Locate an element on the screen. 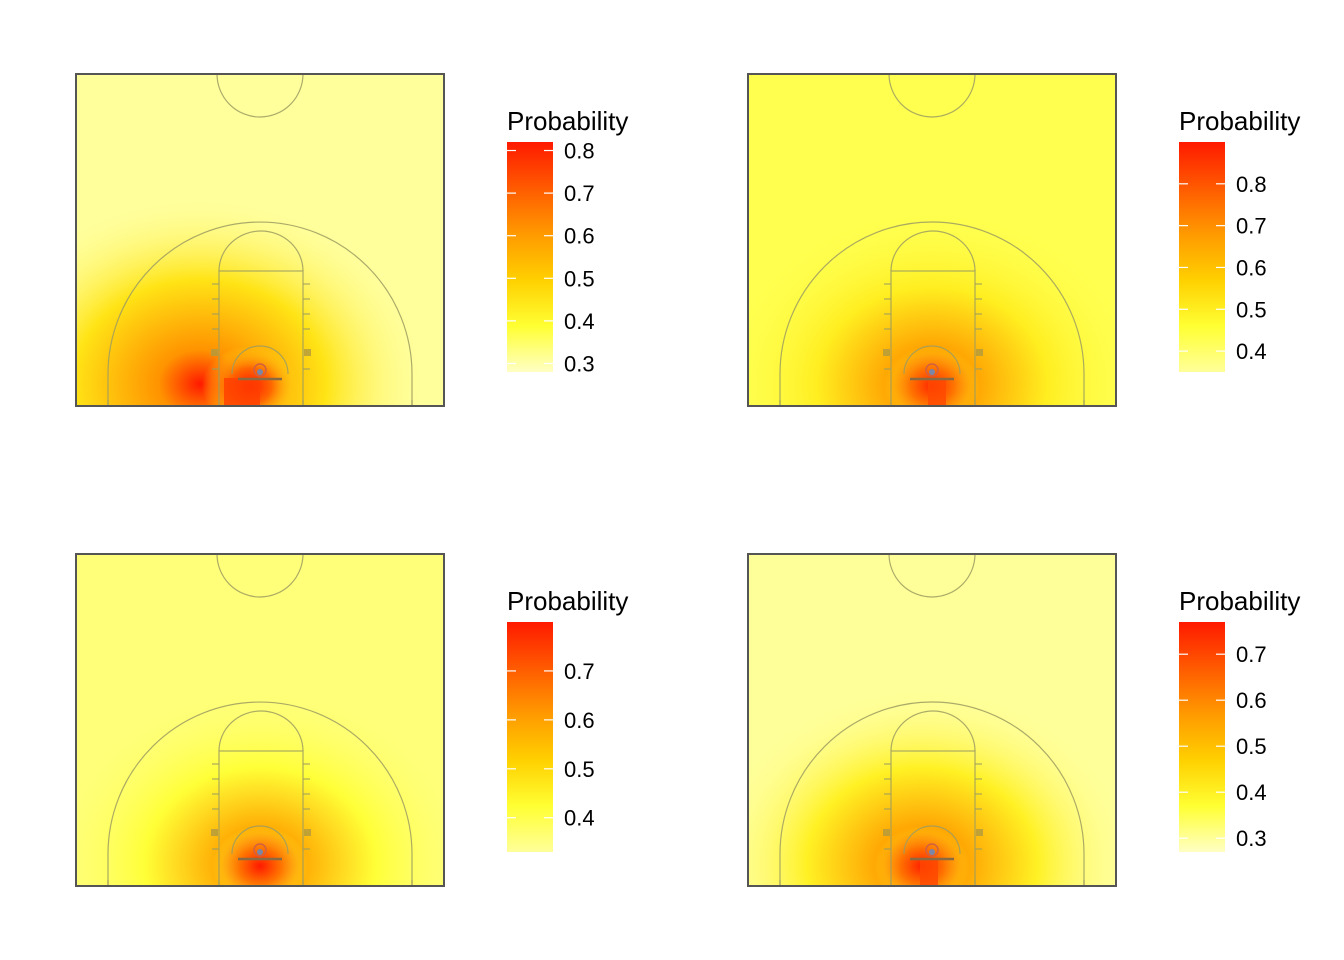  legend: Probability 0.3 0.4 0.5 0.6 0.7 is located at coordinates (1239, 719).